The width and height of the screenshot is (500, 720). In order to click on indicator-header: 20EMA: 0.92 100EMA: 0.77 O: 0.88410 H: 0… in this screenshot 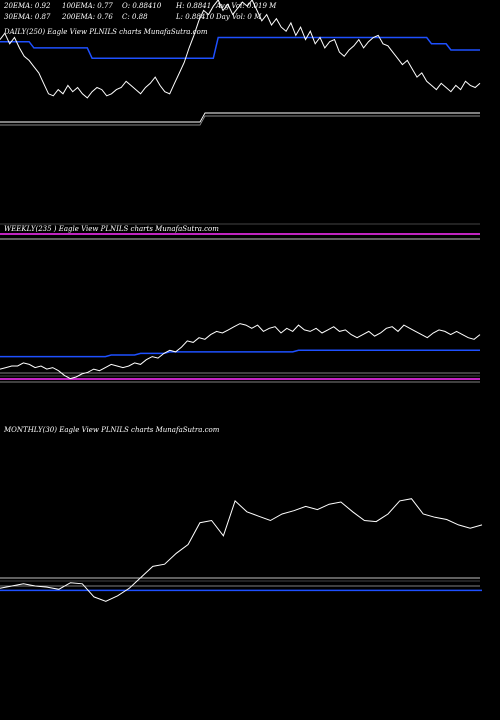, I will do `click(140, 11)`.